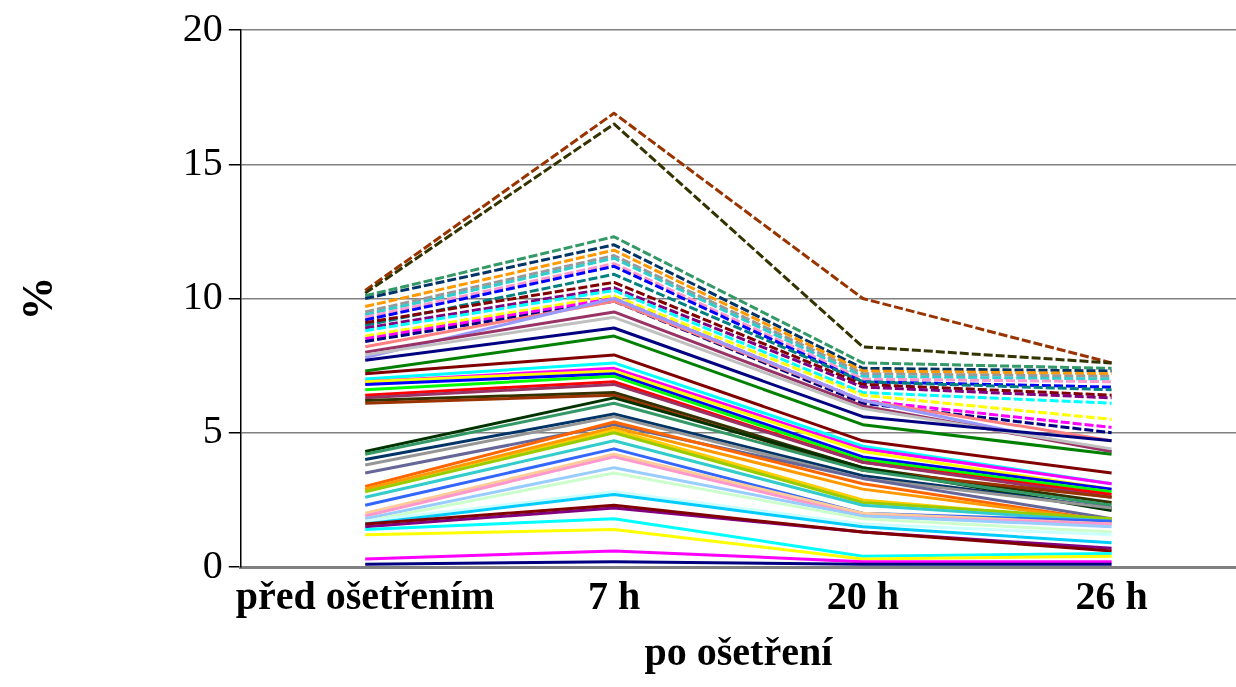 This screenshot has width=1236, height=687. I want to click on y-axis-title: %, so click(37, 298).